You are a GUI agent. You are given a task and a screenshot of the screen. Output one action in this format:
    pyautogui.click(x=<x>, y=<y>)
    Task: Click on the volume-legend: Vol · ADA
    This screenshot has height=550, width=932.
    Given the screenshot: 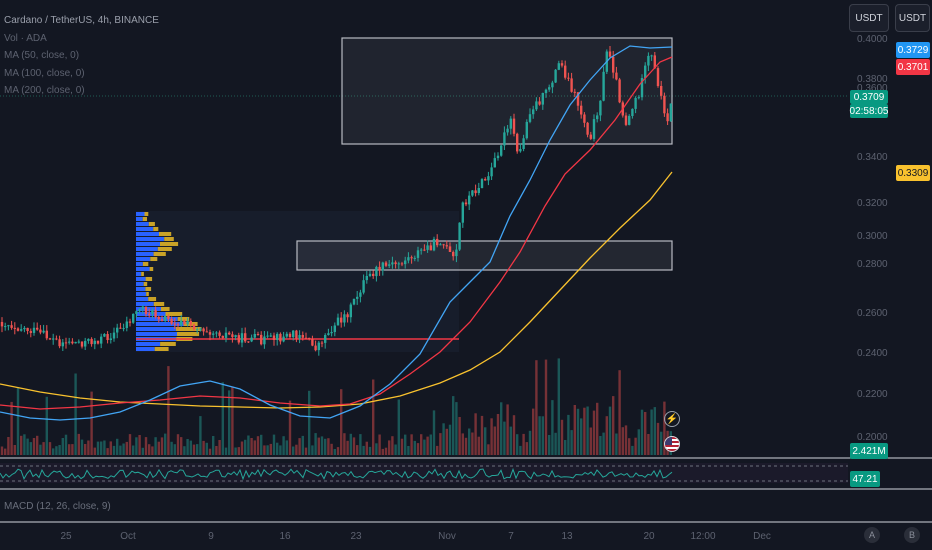 What is the action you would take?
    pyautogui.click(x=25, y=38)
    